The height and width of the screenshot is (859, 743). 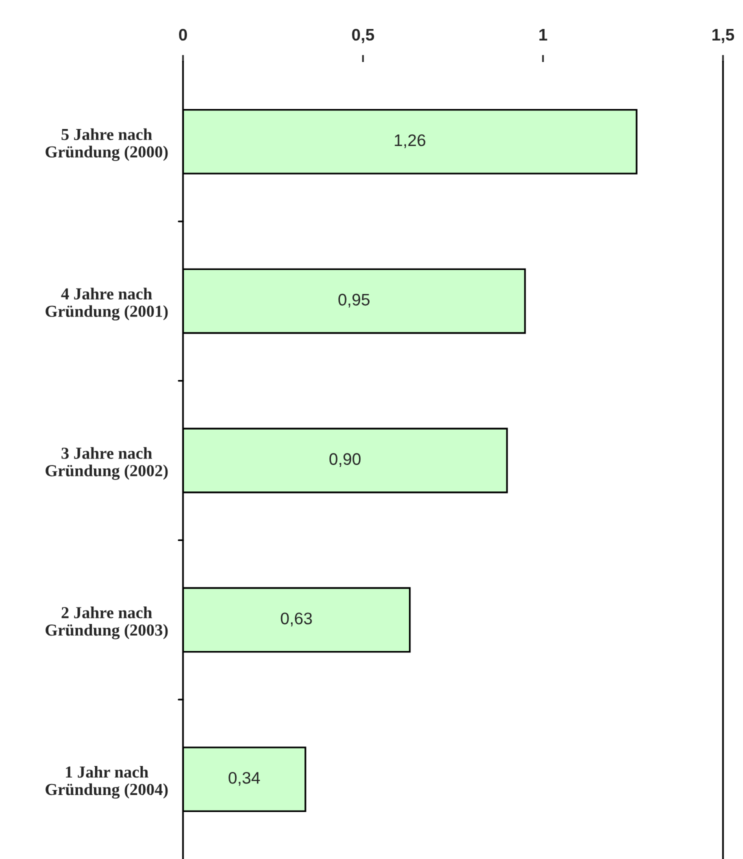 What do you see at coordinates (345, 460) in the screenshot?
I see `data-label: 0,90` at bounding box center [345, 460].